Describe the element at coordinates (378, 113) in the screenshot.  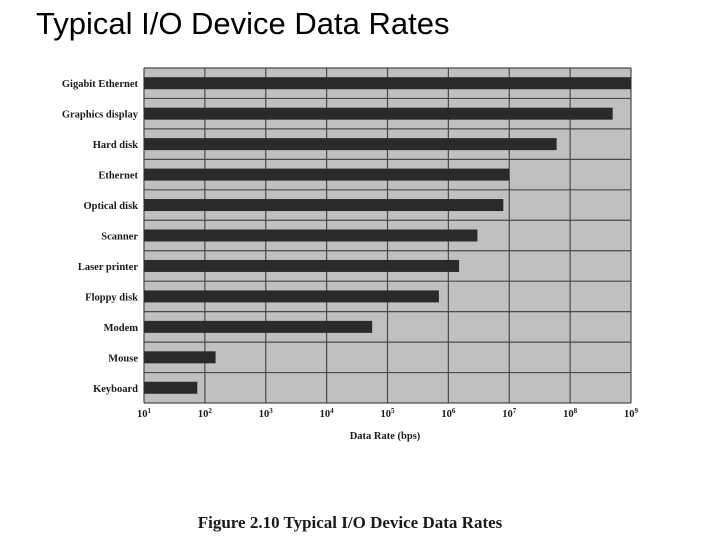
I see `bar-graphics-display` at that location.